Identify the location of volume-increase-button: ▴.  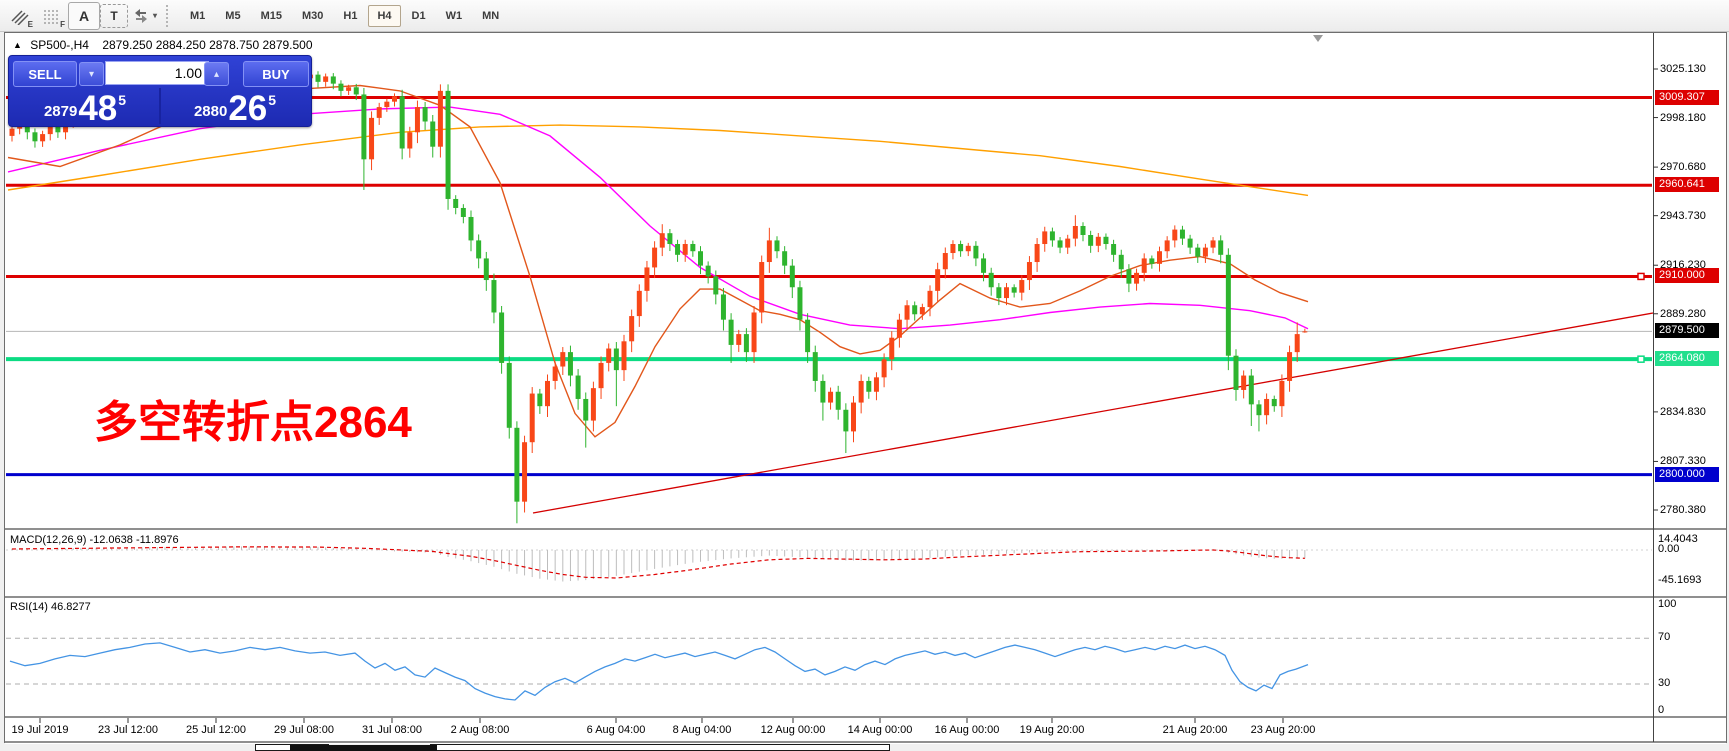
(216, 74).